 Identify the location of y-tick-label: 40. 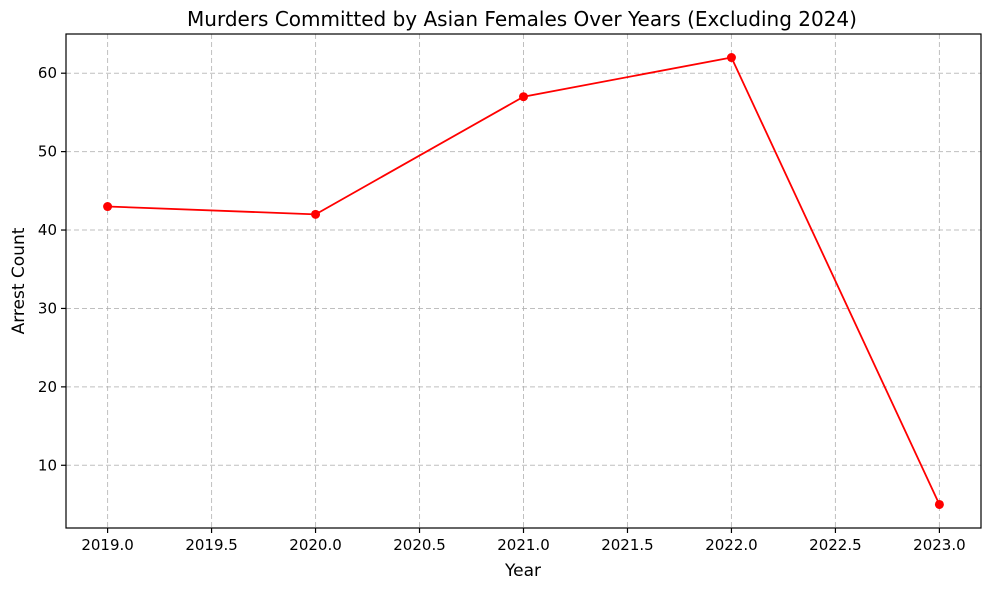
(47, 230).